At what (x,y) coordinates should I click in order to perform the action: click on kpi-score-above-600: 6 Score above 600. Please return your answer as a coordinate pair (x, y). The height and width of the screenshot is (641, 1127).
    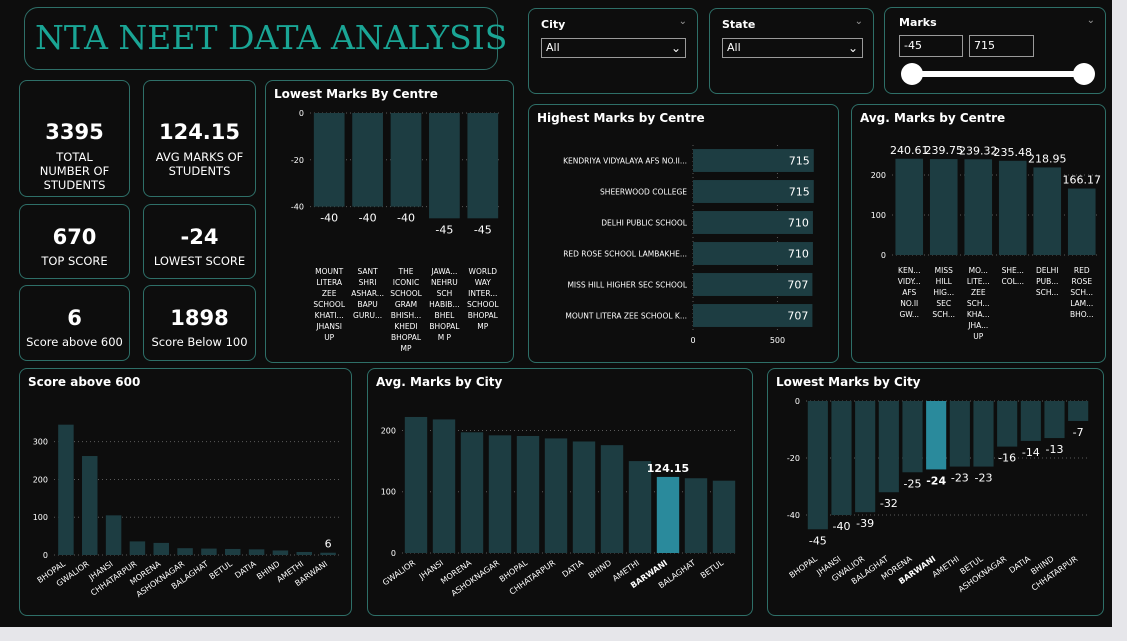
    Looking at the image, I should click on (74, 323).